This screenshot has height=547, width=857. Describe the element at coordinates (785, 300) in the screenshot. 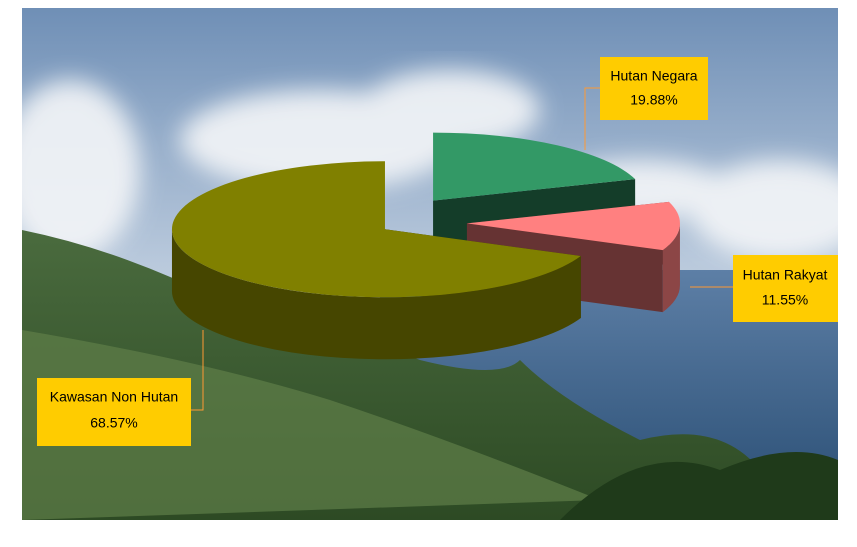

I see `value-label: 11.55%` at that location.